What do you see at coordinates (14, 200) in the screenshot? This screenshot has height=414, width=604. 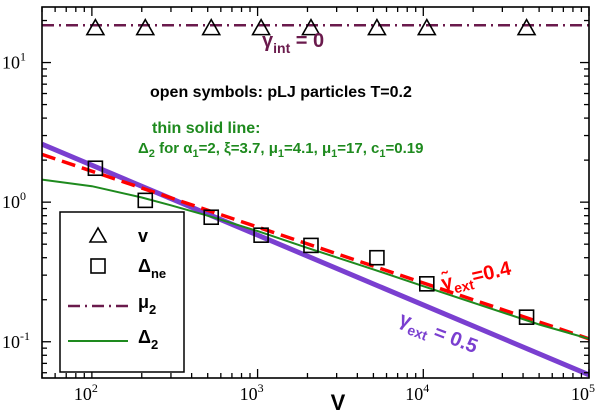 I see `y-tick-label: 10⁰` at bounding box center [14, 200].